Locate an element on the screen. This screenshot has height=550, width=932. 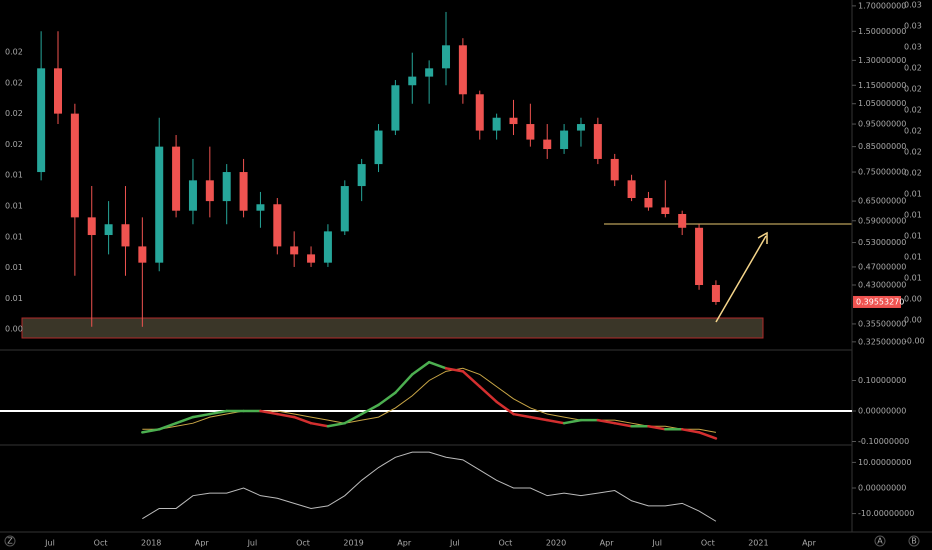
last-price-label: 0.39553270 is located at coordinates (880, 301).